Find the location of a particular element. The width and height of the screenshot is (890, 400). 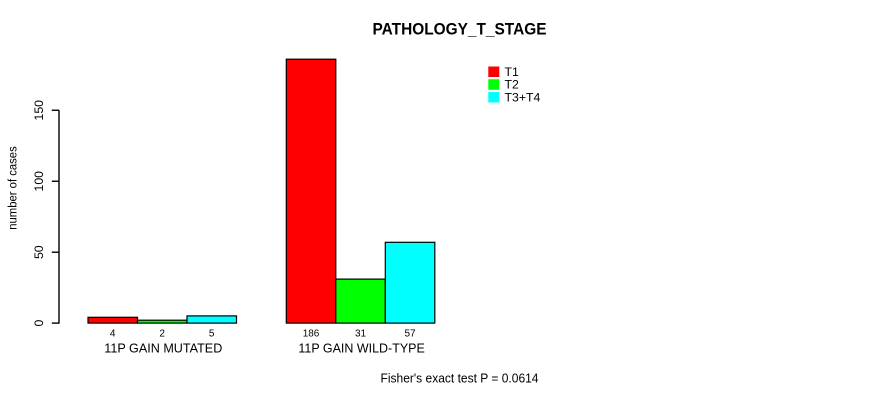

svg-text: 100 is located at coordinates (39, 181).